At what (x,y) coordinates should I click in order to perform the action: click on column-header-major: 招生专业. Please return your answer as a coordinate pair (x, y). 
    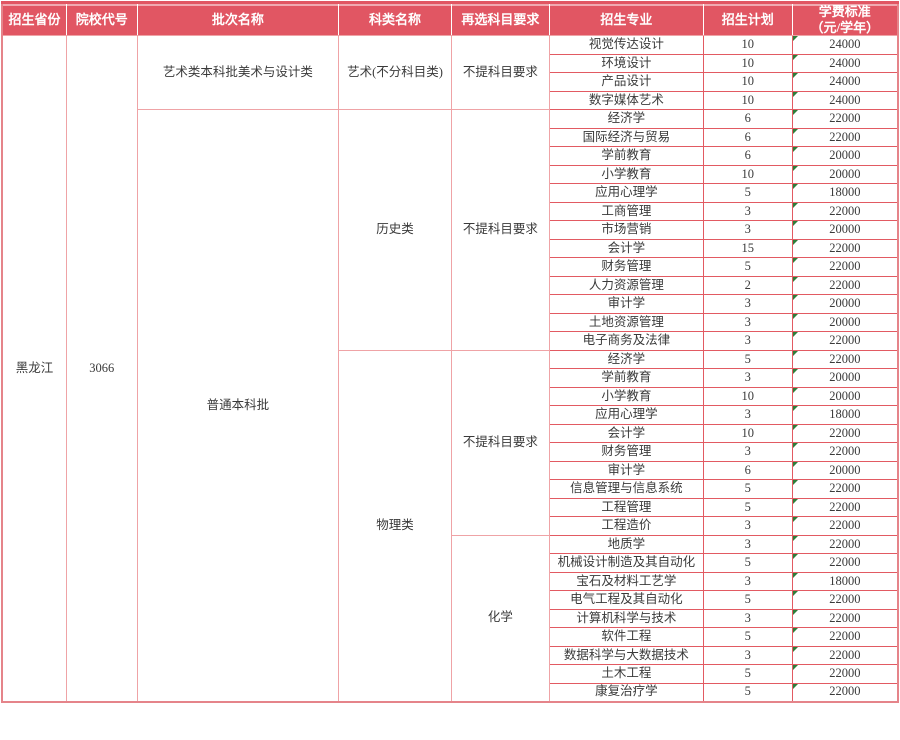
    Looking at the image, I should click on (626, 19).